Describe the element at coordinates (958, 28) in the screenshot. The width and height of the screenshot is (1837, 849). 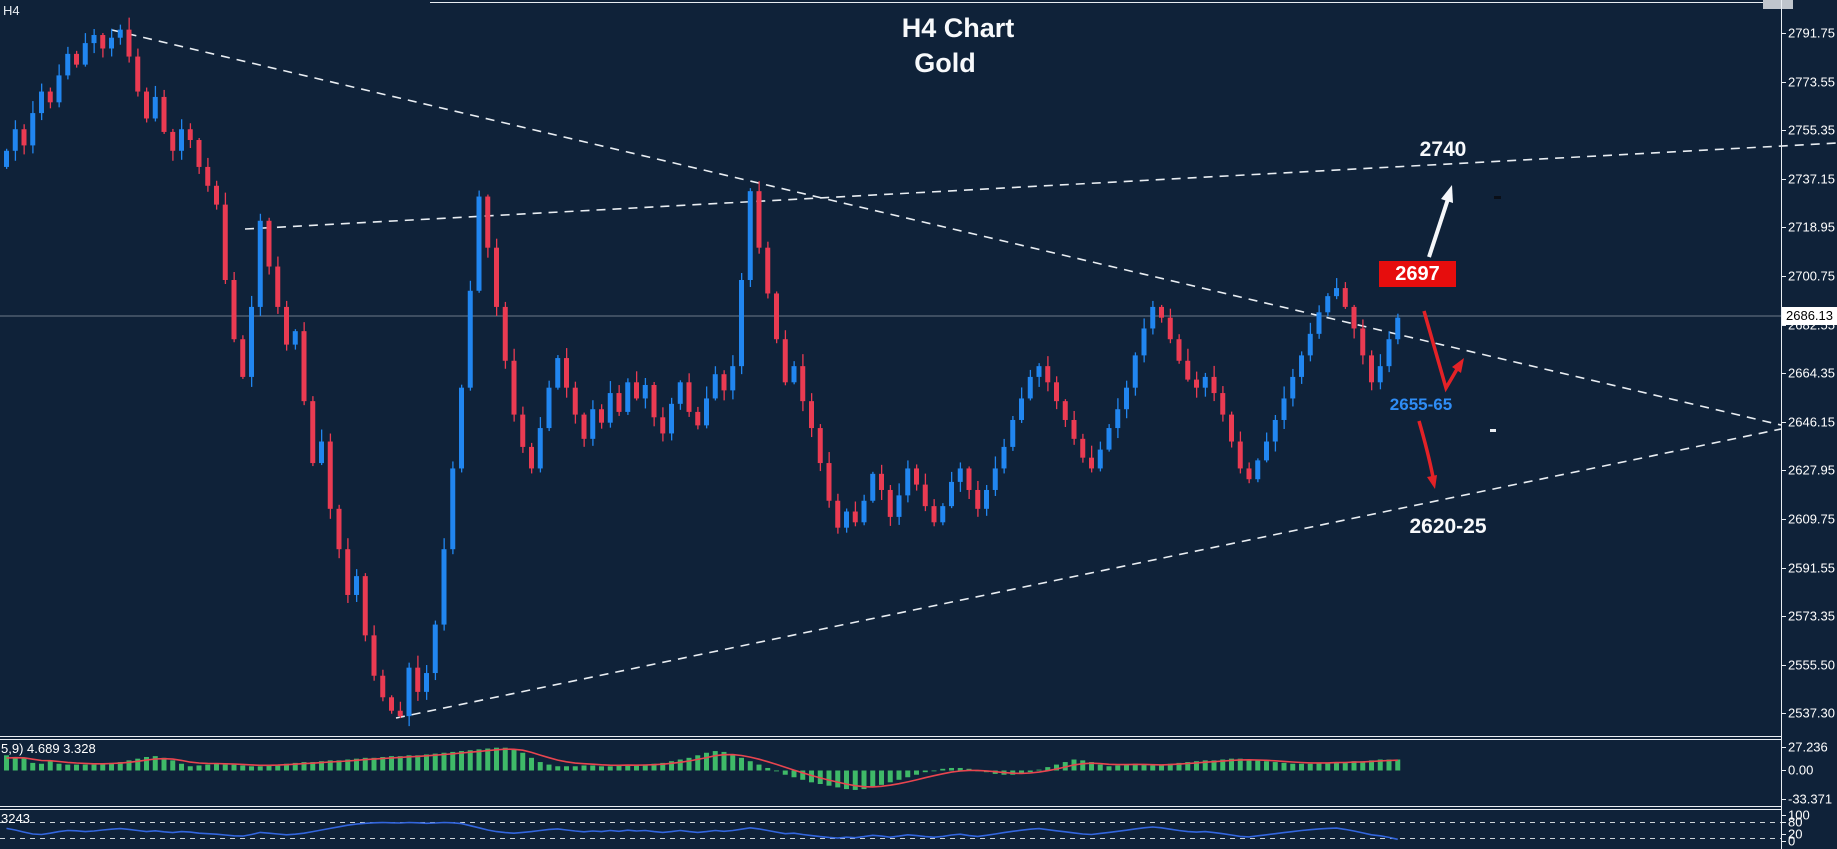
I see `chart-title: H4 Chart` at that location.